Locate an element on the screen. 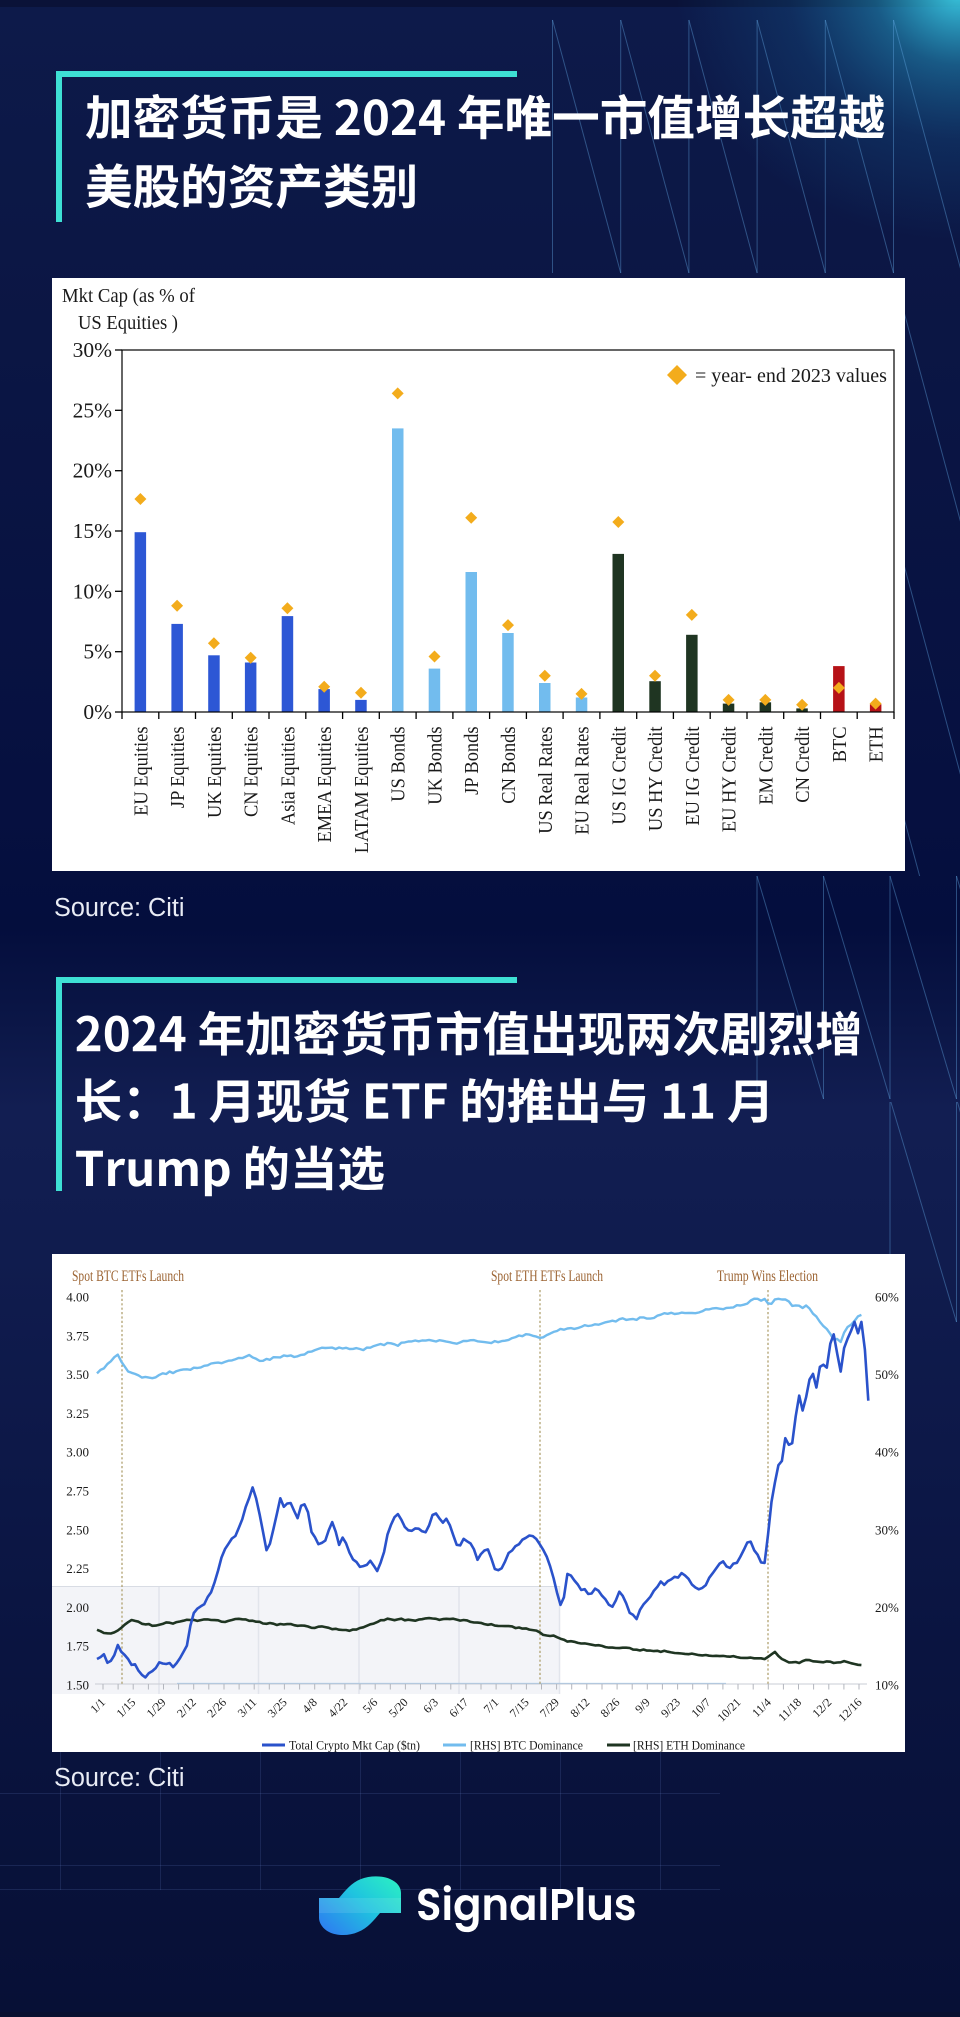 This screenshot has width=960, height=2017. svg-text: US Real Rates is located at coordinates (546, 779).